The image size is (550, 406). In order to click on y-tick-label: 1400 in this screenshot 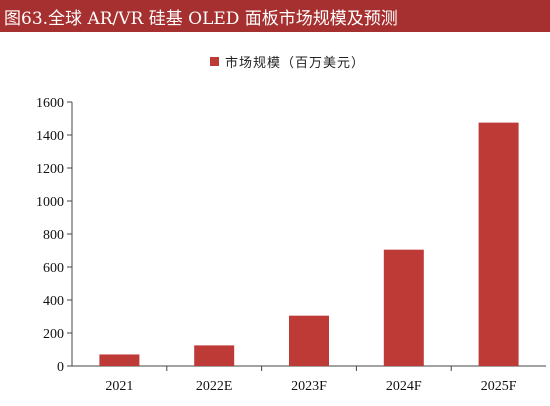, I will do `click(50, 136)`.